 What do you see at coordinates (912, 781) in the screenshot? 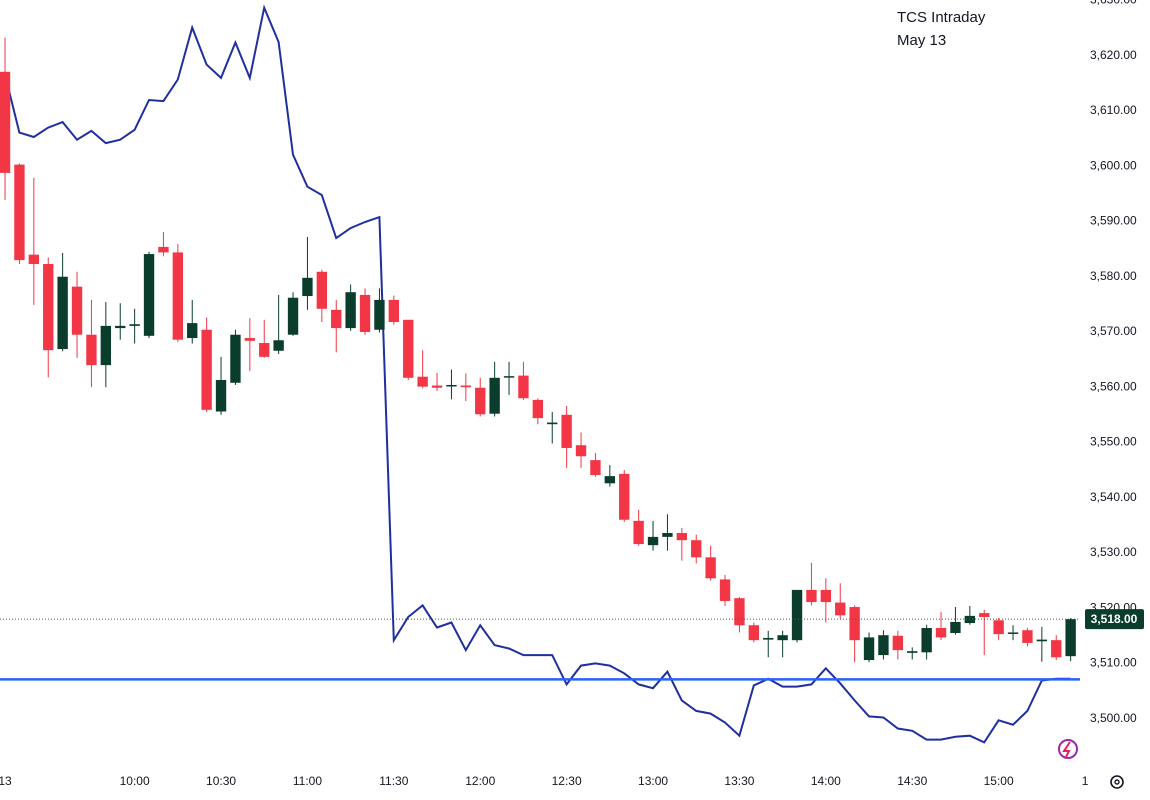
I see `x-tick-label: 14:30` at bounding box center [912, 781].